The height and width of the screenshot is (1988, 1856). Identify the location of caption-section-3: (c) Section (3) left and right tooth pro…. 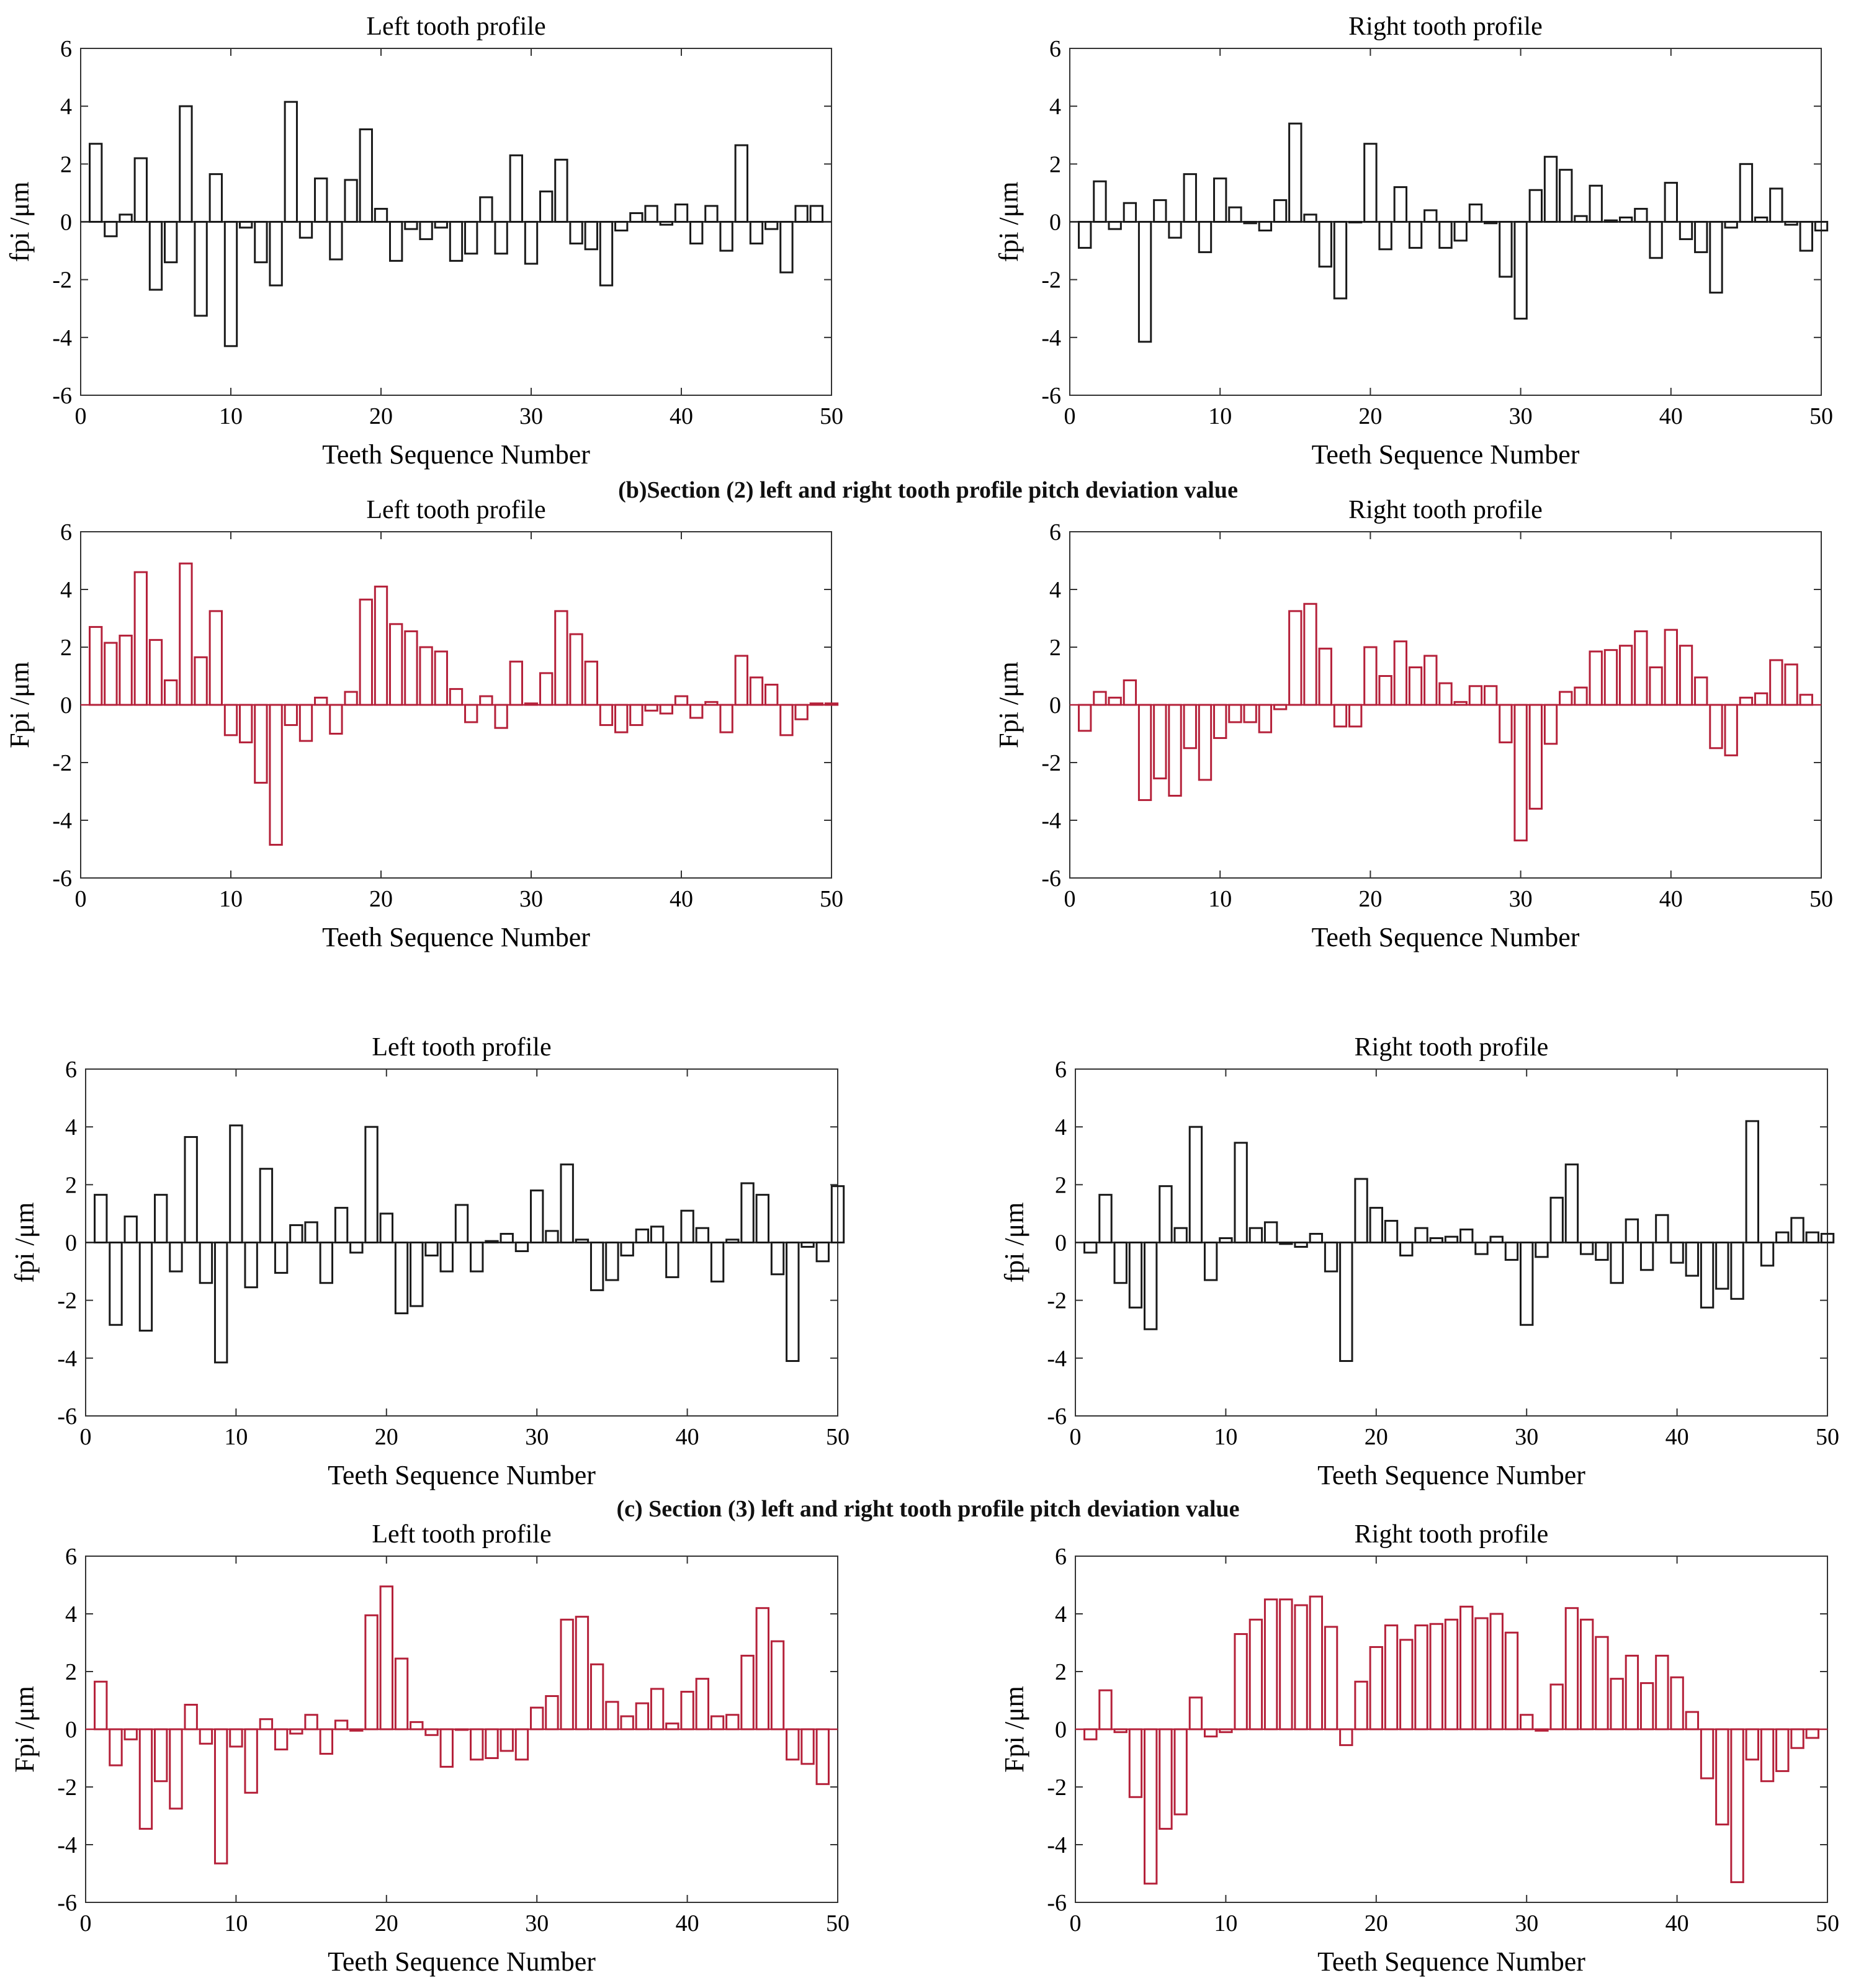
(928, 1509).